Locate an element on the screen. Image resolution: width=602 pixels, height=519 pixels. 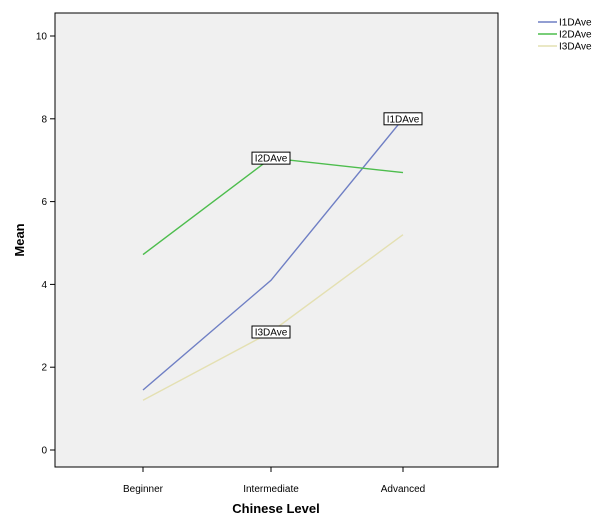
y-tick-label: 0 is located at coordinates (44, 451).